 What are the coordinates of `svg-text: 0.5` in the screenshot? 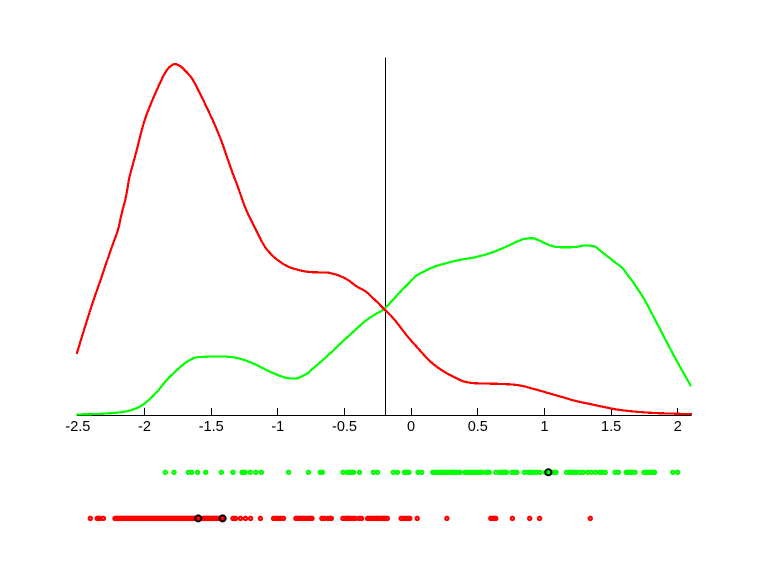 It's located at (478, 427).